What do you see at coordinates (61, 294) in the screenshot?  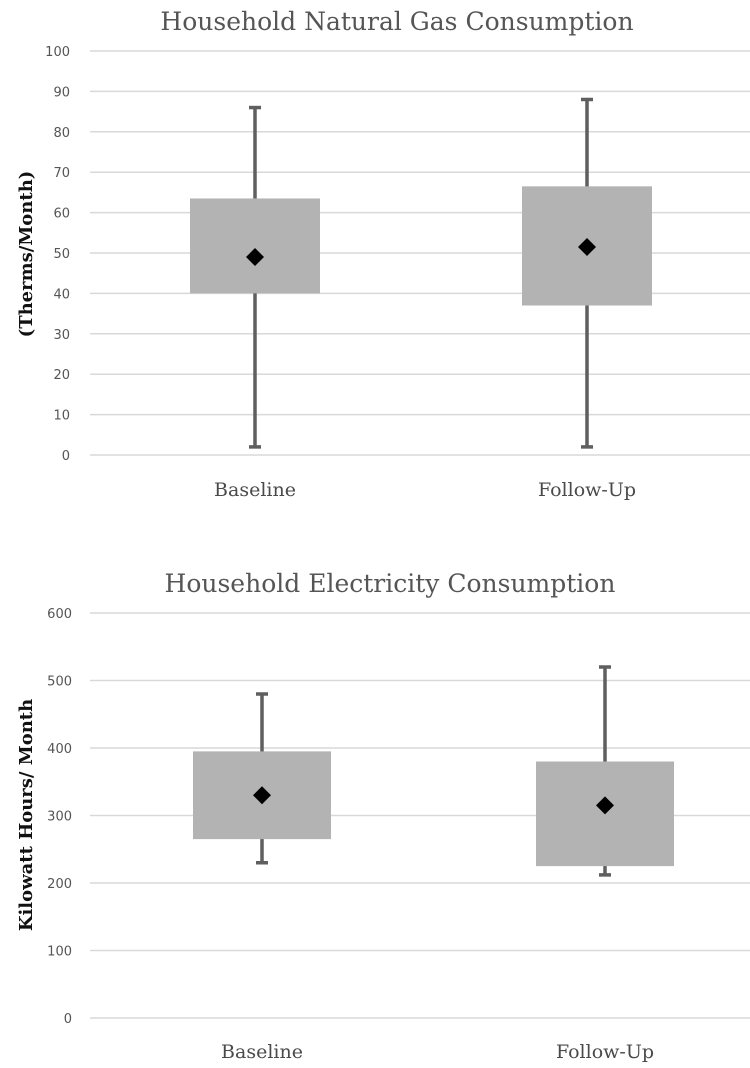 I see `y-tick-label: 40` at bounding box center [61, 294].